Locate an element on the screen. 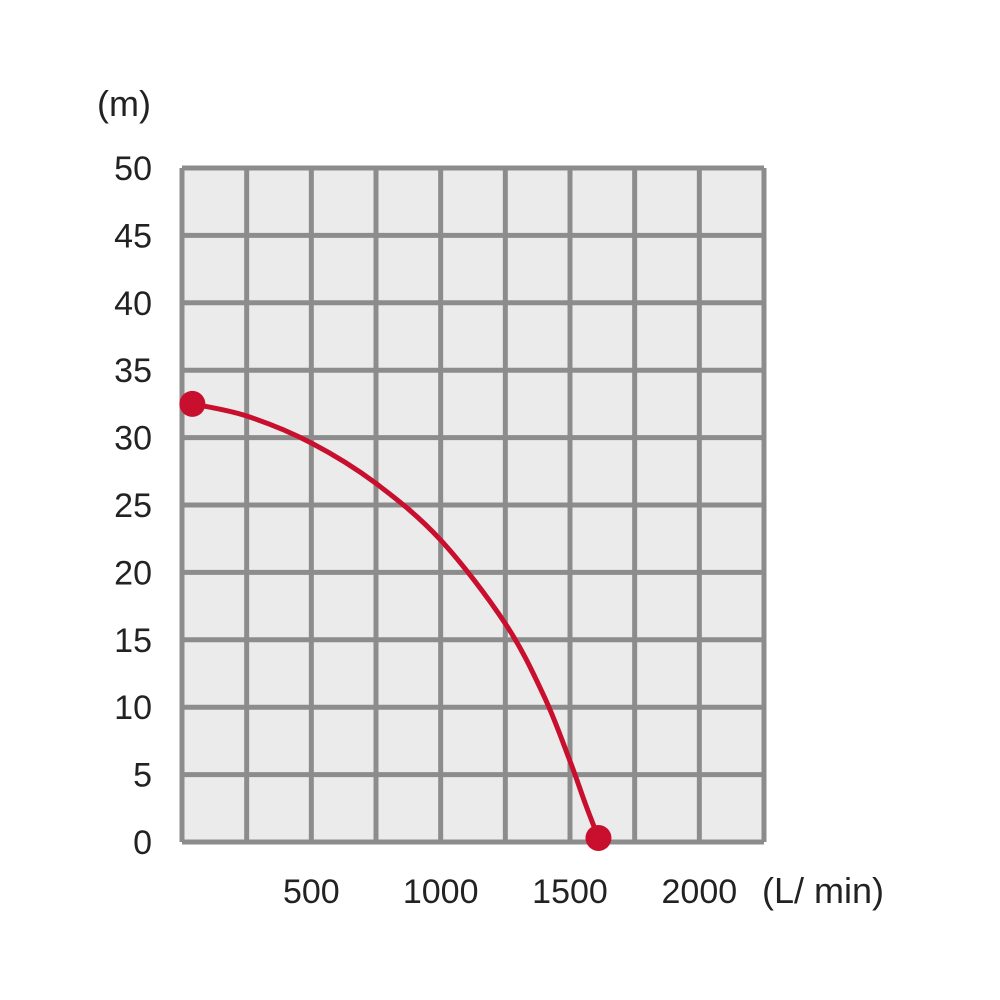  y-tick-label: 40 is located at coordinates (133, 304).